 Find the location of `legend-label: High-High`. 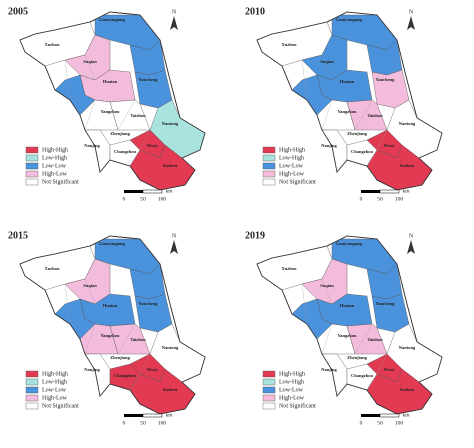

legend-label: High-High is located at coordinates (55, 150).